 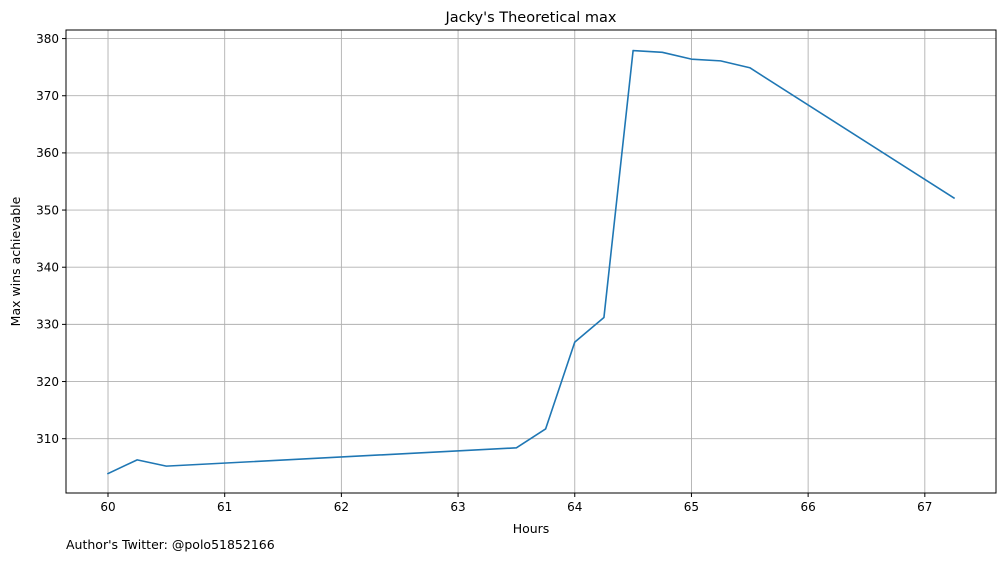 I want to click on x-tick-label: 66, so click(x=807, y=507).